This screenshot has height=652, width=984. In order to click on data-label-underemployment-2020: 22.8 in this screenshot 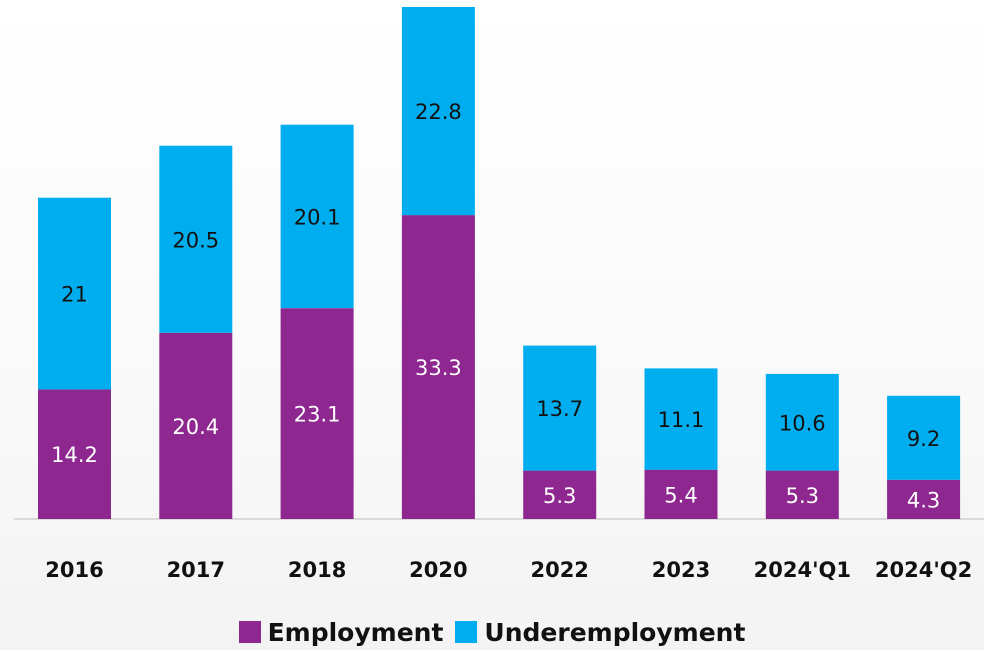, I will do `click(438, 112)`.